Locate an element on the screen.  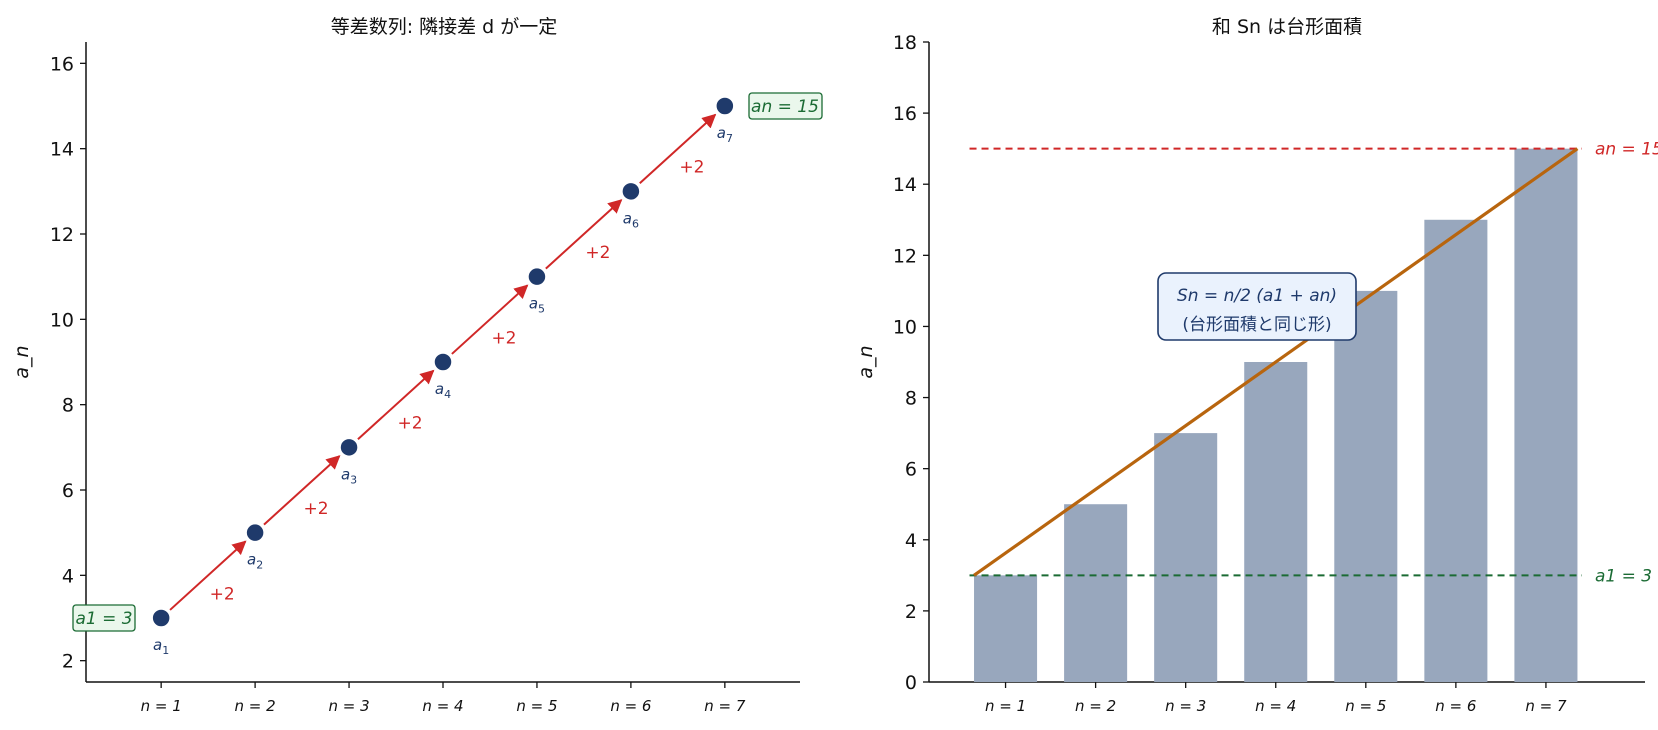
right-x-tick-label: n = 7 is located at coordinates (1546, 706).